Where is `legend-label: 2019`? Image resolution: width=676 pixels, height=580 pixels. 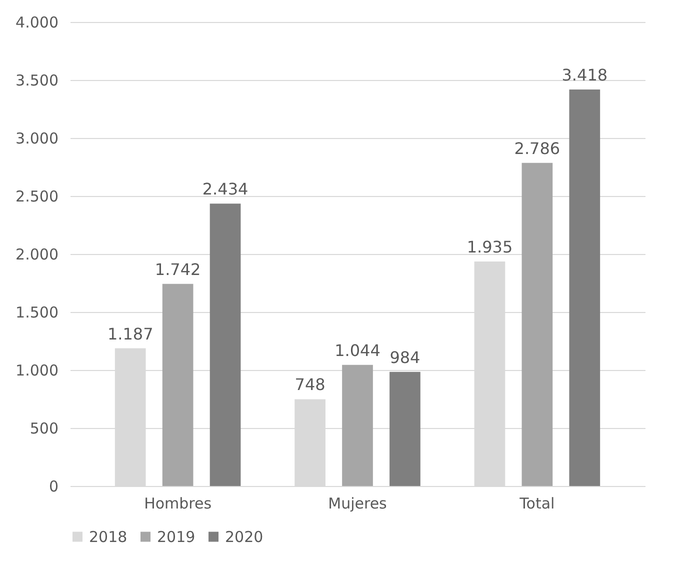 legend-label: 2019 is located at coordinates (176, 537).